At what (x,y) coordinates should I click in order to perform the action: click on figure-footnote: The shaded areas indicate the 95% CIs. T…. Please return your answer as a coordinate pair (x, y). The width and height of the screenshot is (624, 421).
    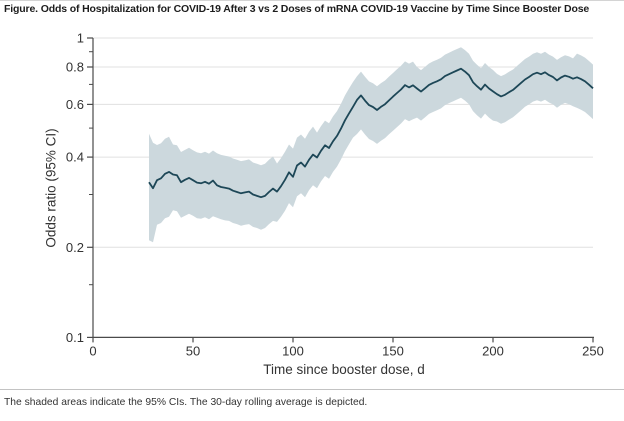
    Looking at the image, I should click on (186, 402).